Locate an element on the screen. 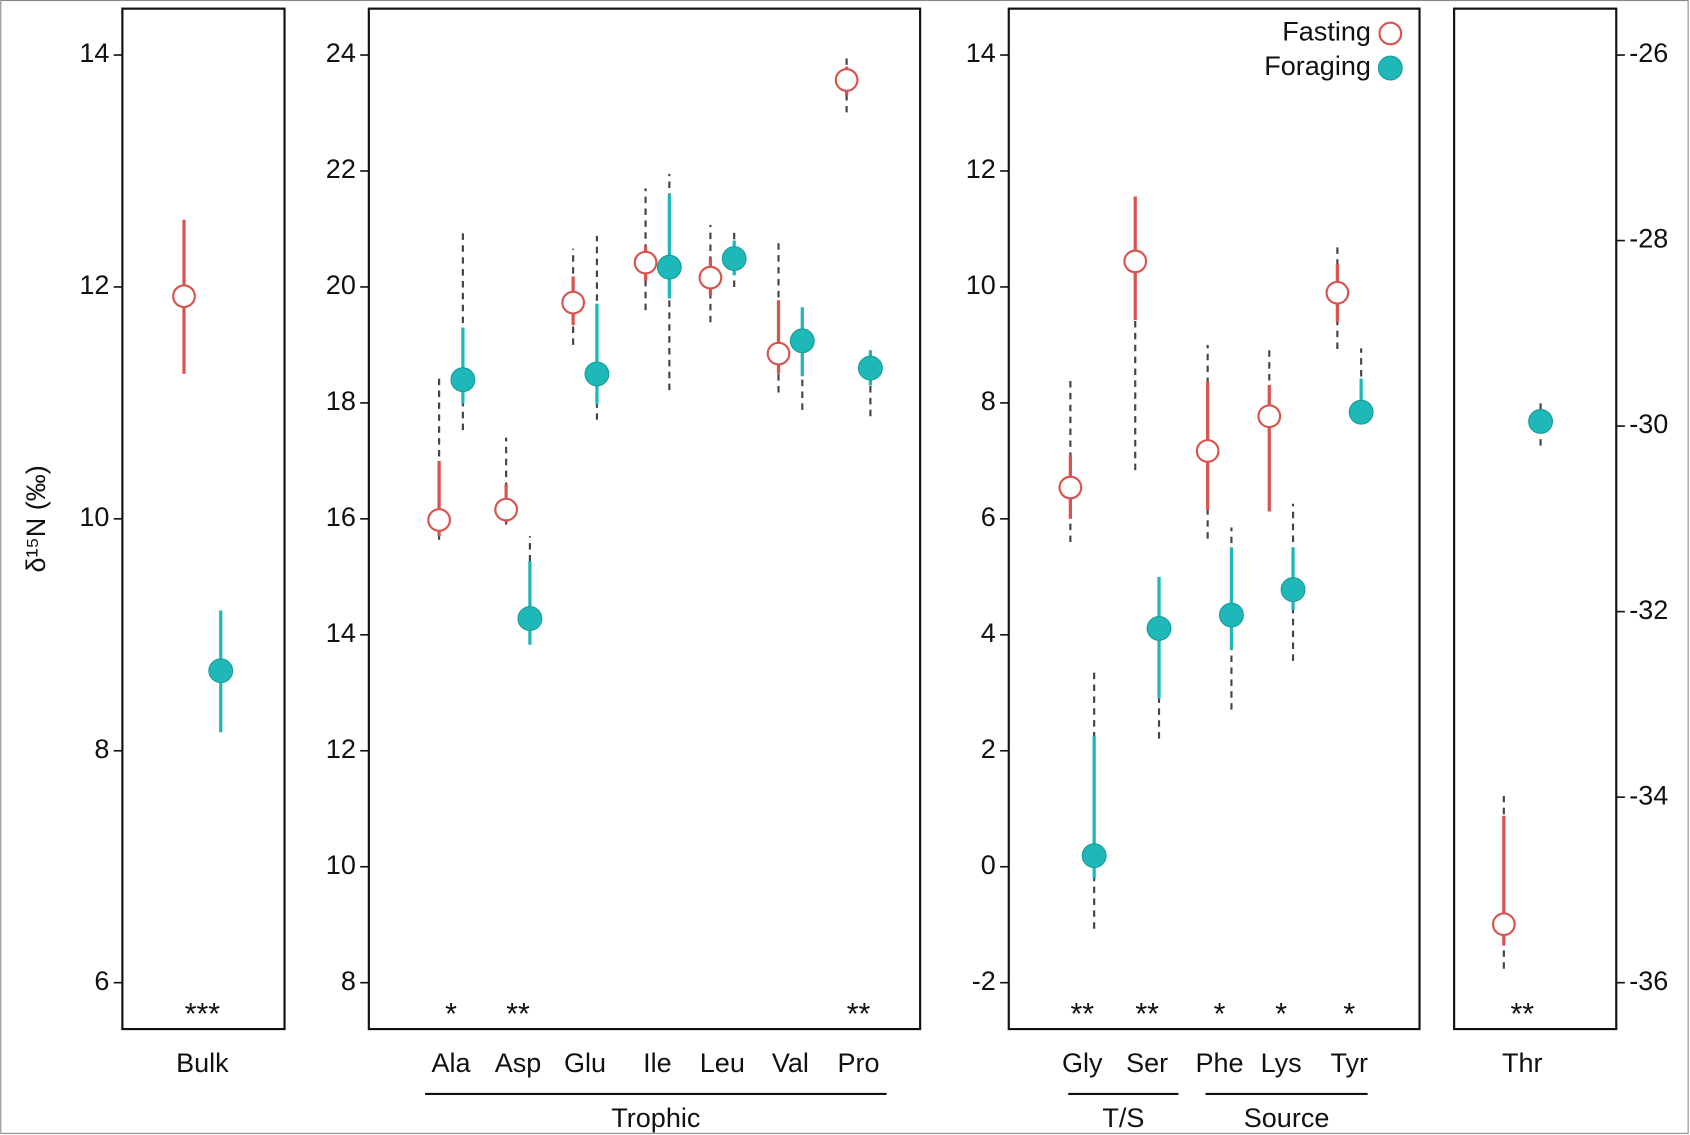  x-tick-label: Asp is located at coordinates (518, 1063).